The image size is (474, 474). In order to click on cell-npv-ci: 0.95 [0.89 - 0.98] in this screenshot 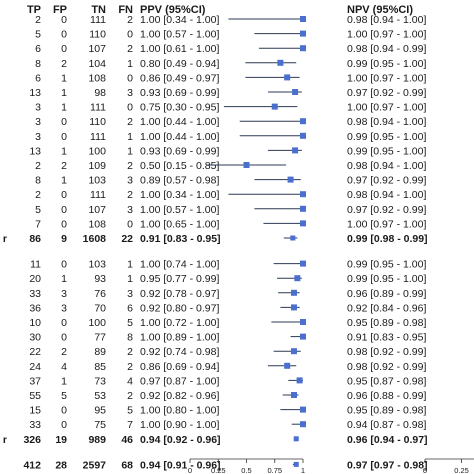, I will do `click(386, 323)`.